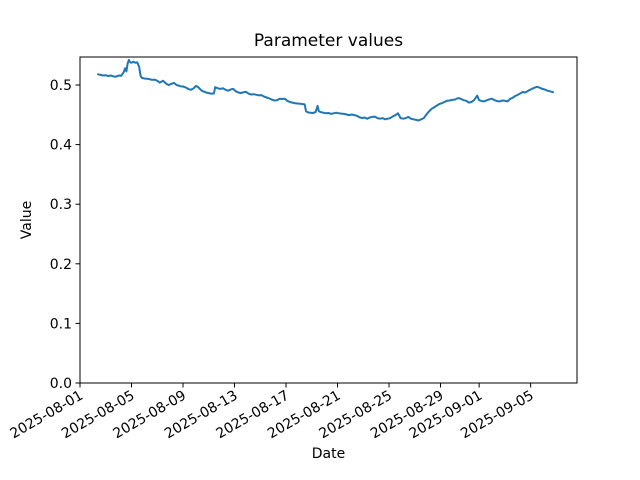 The height and width of the screenshot is (480, 640). Describe the element at coordinates (61, 324) in the screenshot. I see `y-tick-label: 0.1` at that location.